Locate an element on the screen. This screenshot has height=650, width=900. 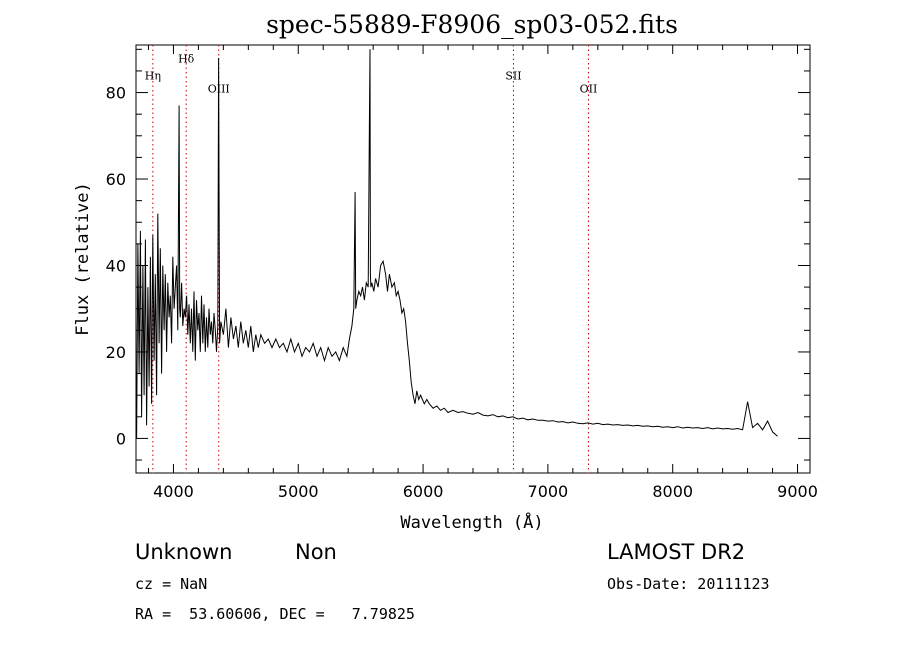
survey-label: LAMOST DR2 is located at coordinates (676, 552).